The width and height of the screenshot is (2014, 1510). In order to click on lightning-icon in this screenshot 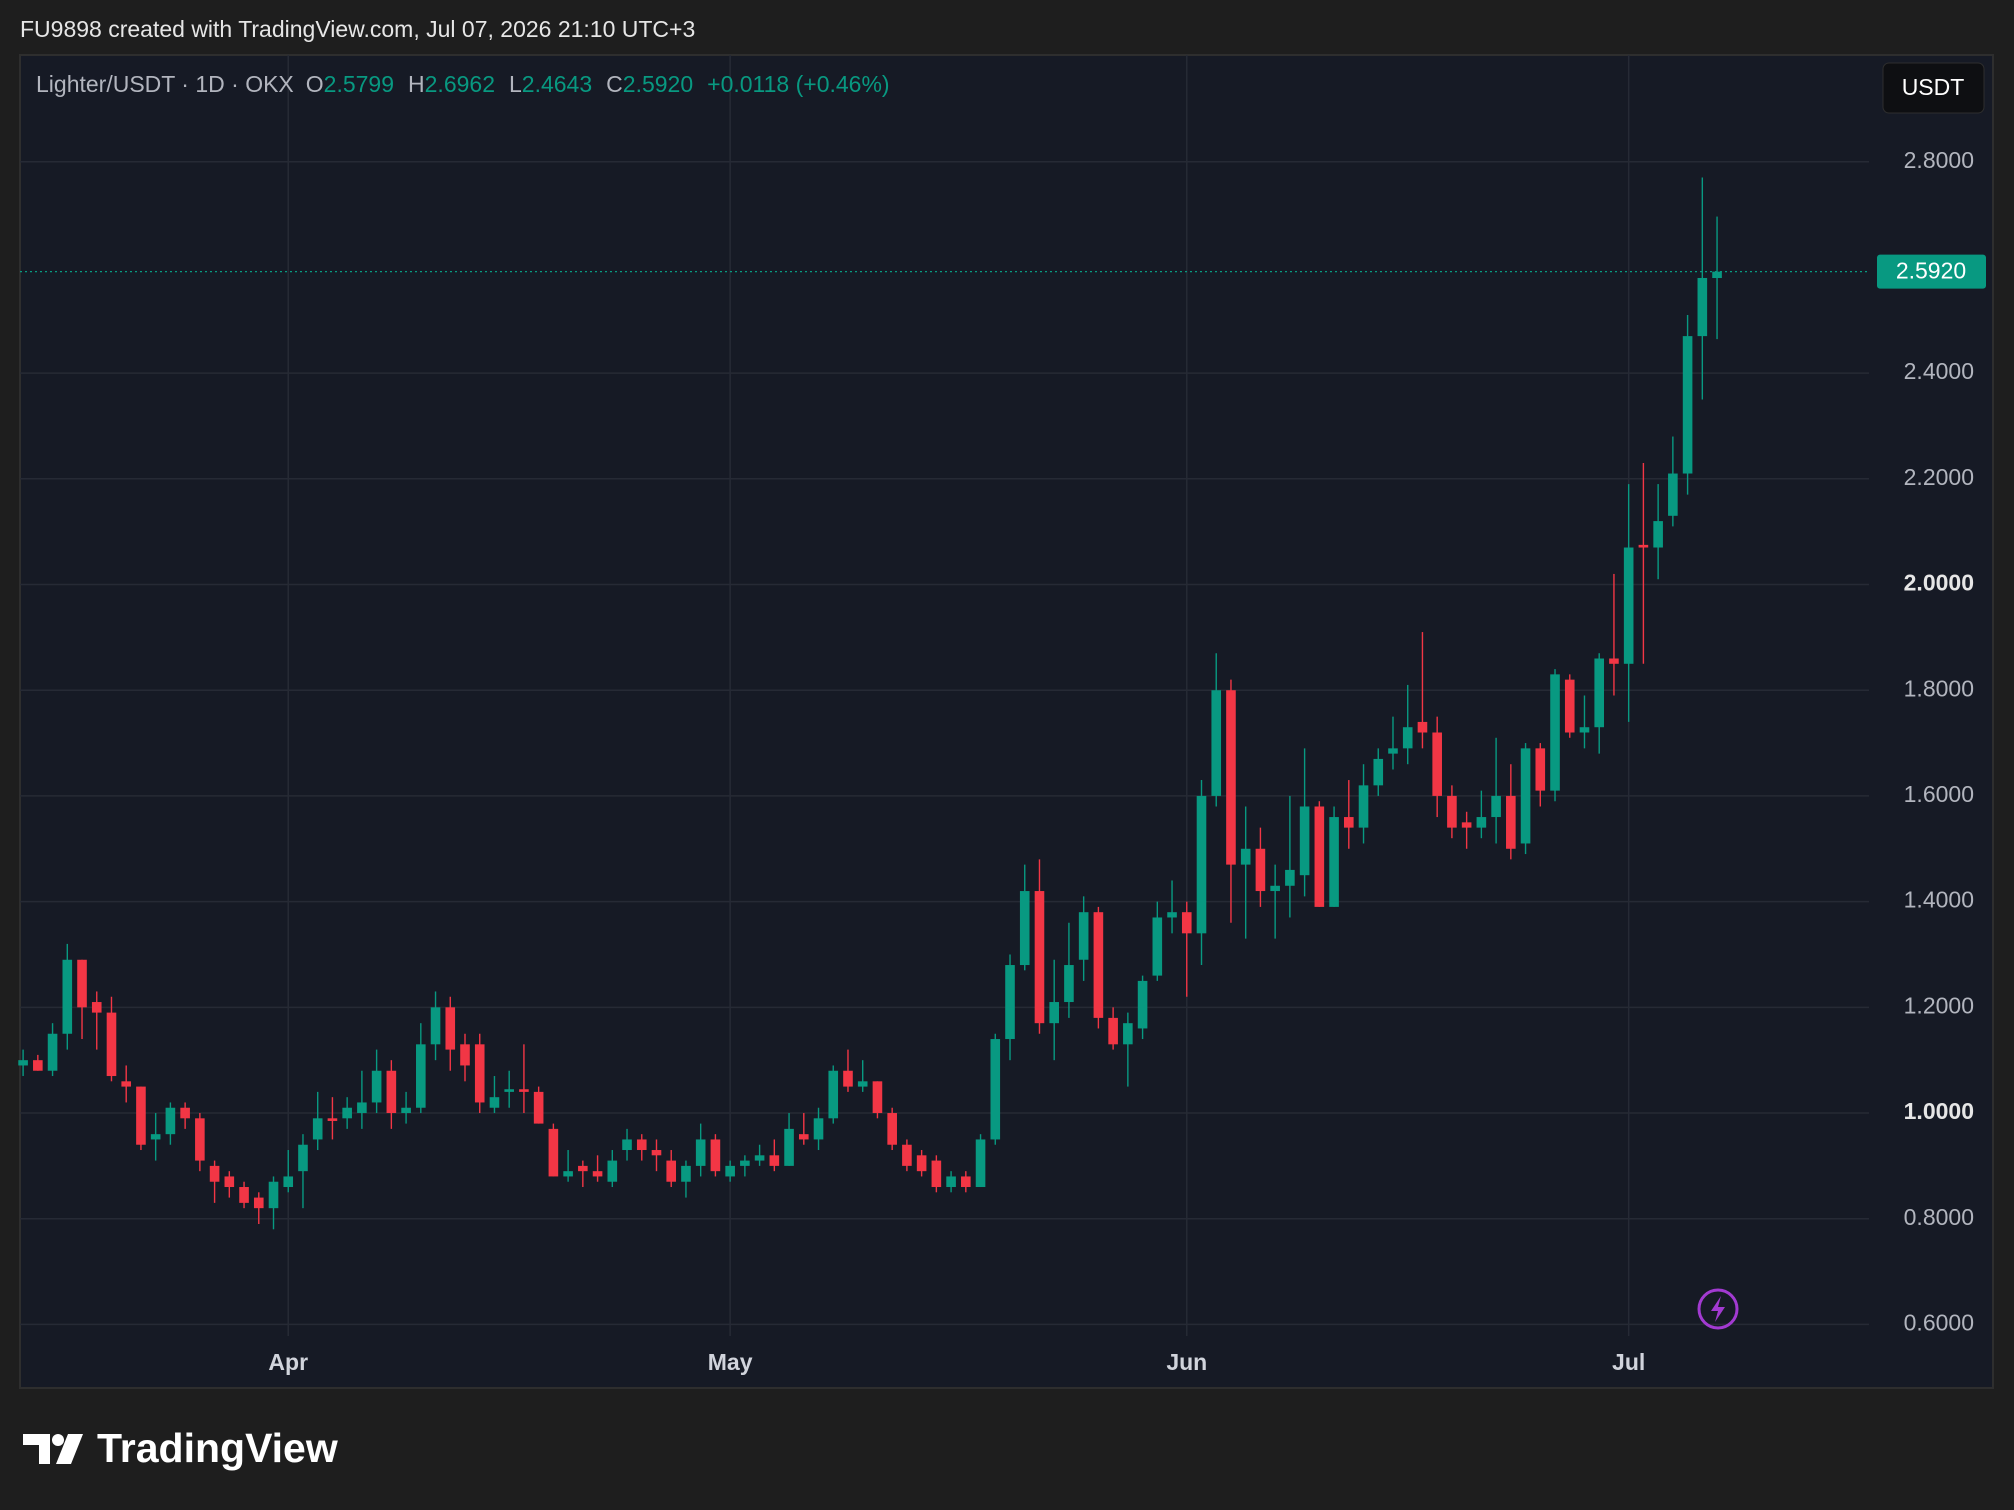, I will do `click(1718, 1309)`.